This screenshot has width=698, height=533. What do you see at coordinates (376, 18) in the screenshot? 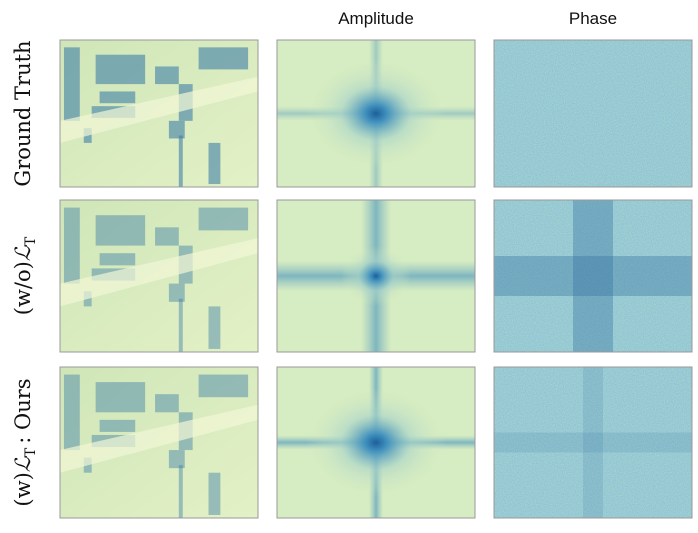
I see `column-header: Amplitude` at bounding box center [376, 18].